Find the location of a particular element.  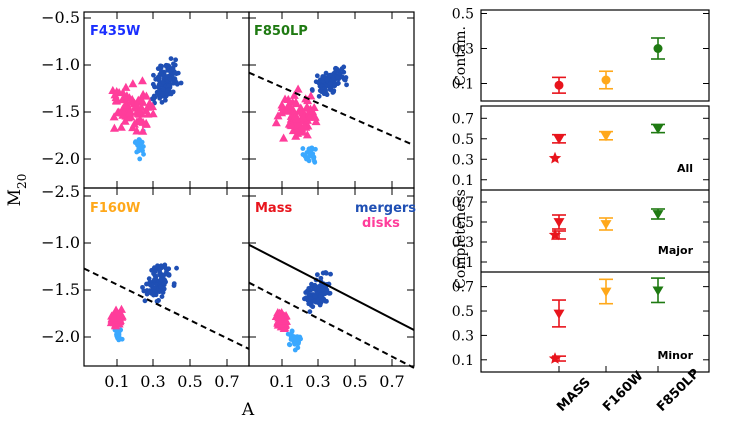

contam-ylabel-group: Contam. is located at coordinates (461, 56).